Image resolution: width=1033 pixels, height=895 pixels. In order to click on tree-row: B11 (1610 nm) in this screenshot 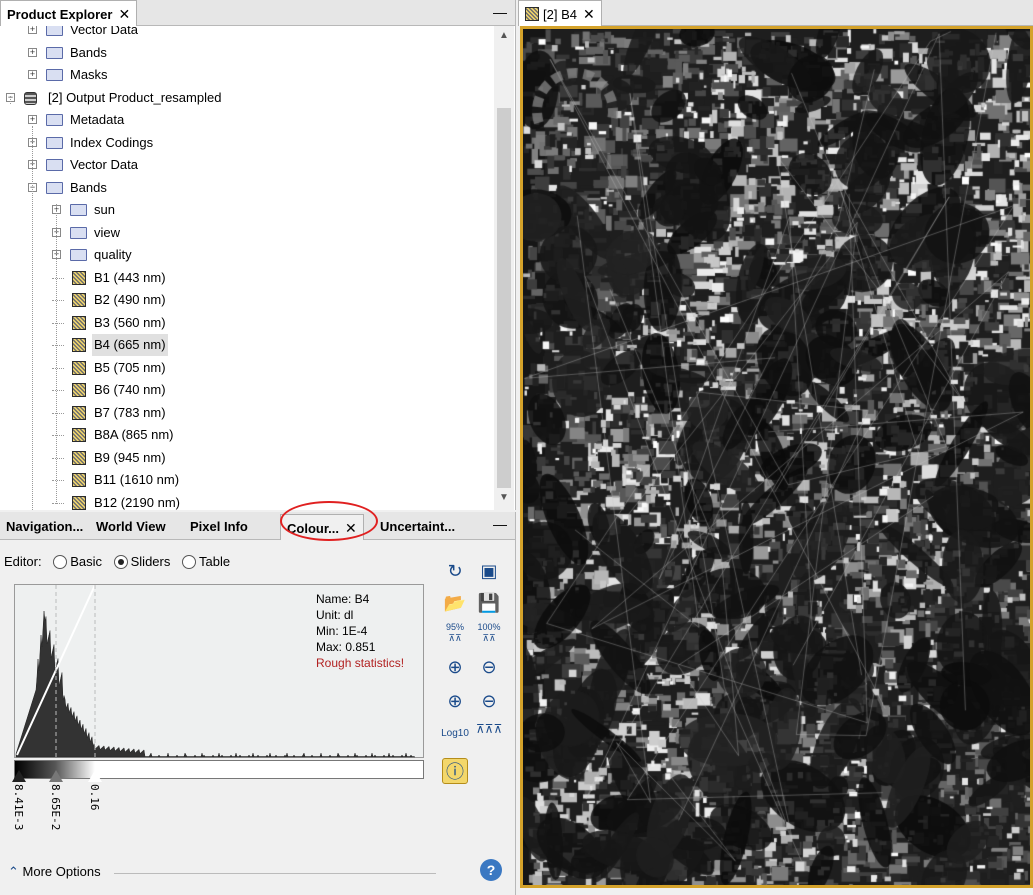, I will do `click(247, 480)`.